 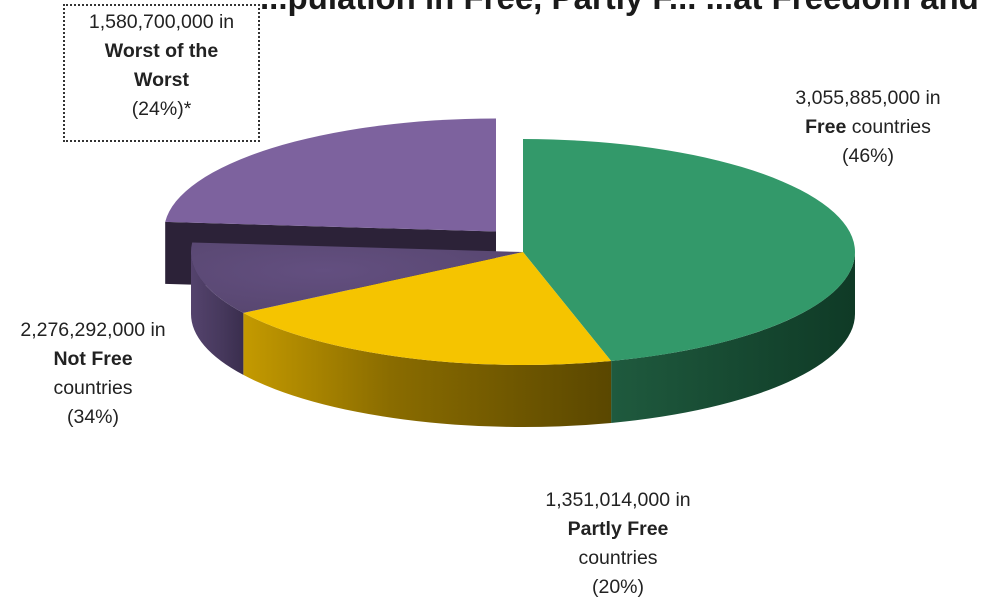 What do you see at coordinates (891, 127) in the screenshot?
I see `slice-label-free-suffix: countries` at bounding box center [891, 127].